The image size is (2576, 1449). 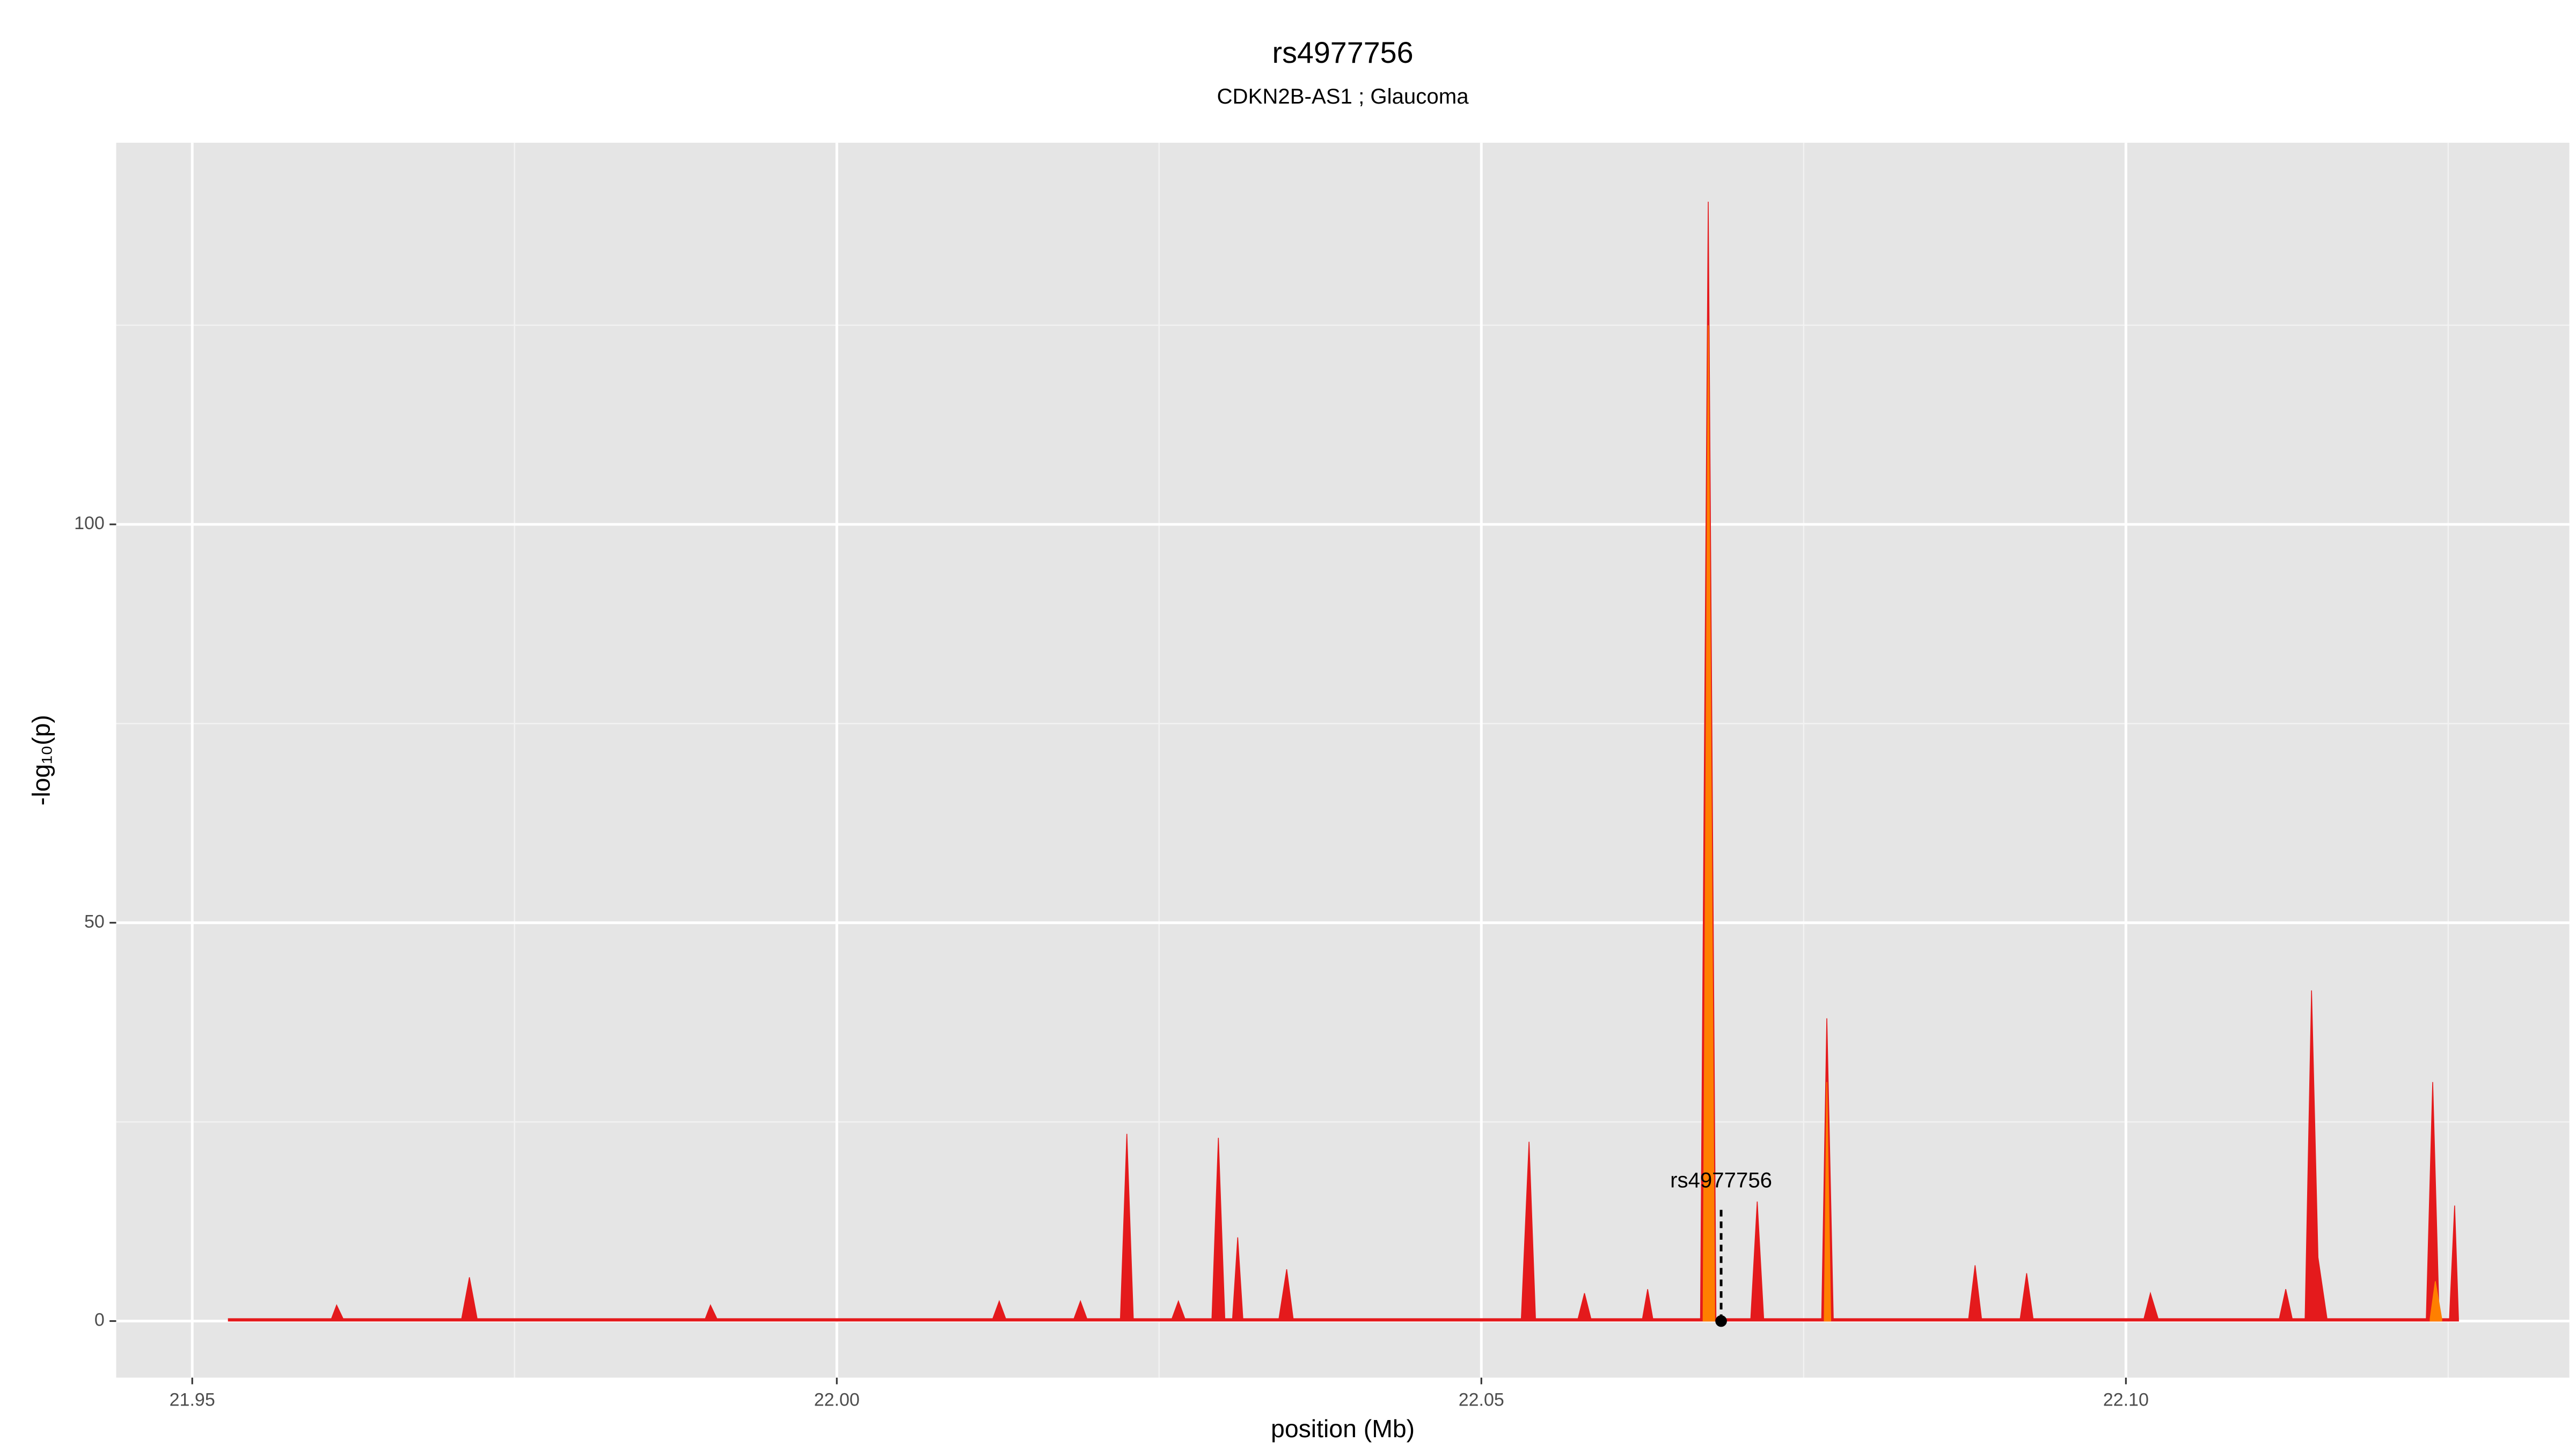 What do you see at coordinates (99, 1320) in the screenshot?
I see `y-tick-label: 0` at bounding box center [99, 1320].